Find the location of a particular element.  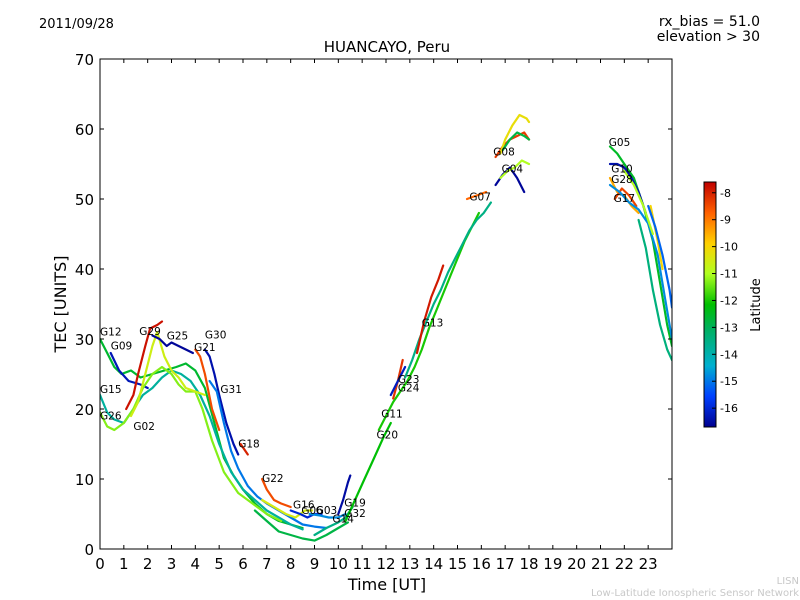

x-tick-label: 6 is located at coordinates (243, 564).